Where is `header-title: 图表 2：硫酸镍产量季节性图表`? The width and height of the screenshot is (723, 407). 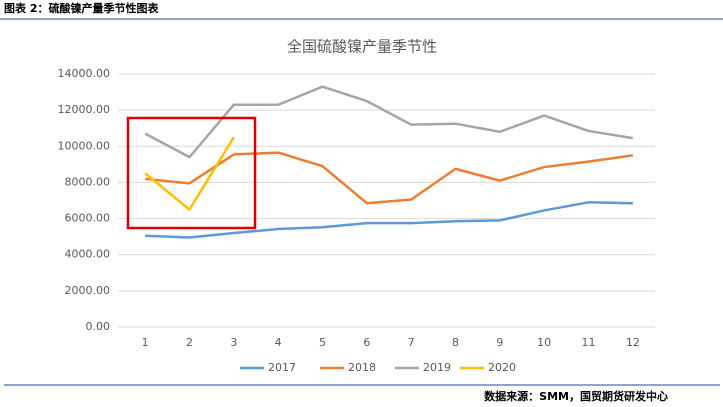 header-title: 图表 2：硫酸镍产量季节性图表 is located at coordinates (81, 8).